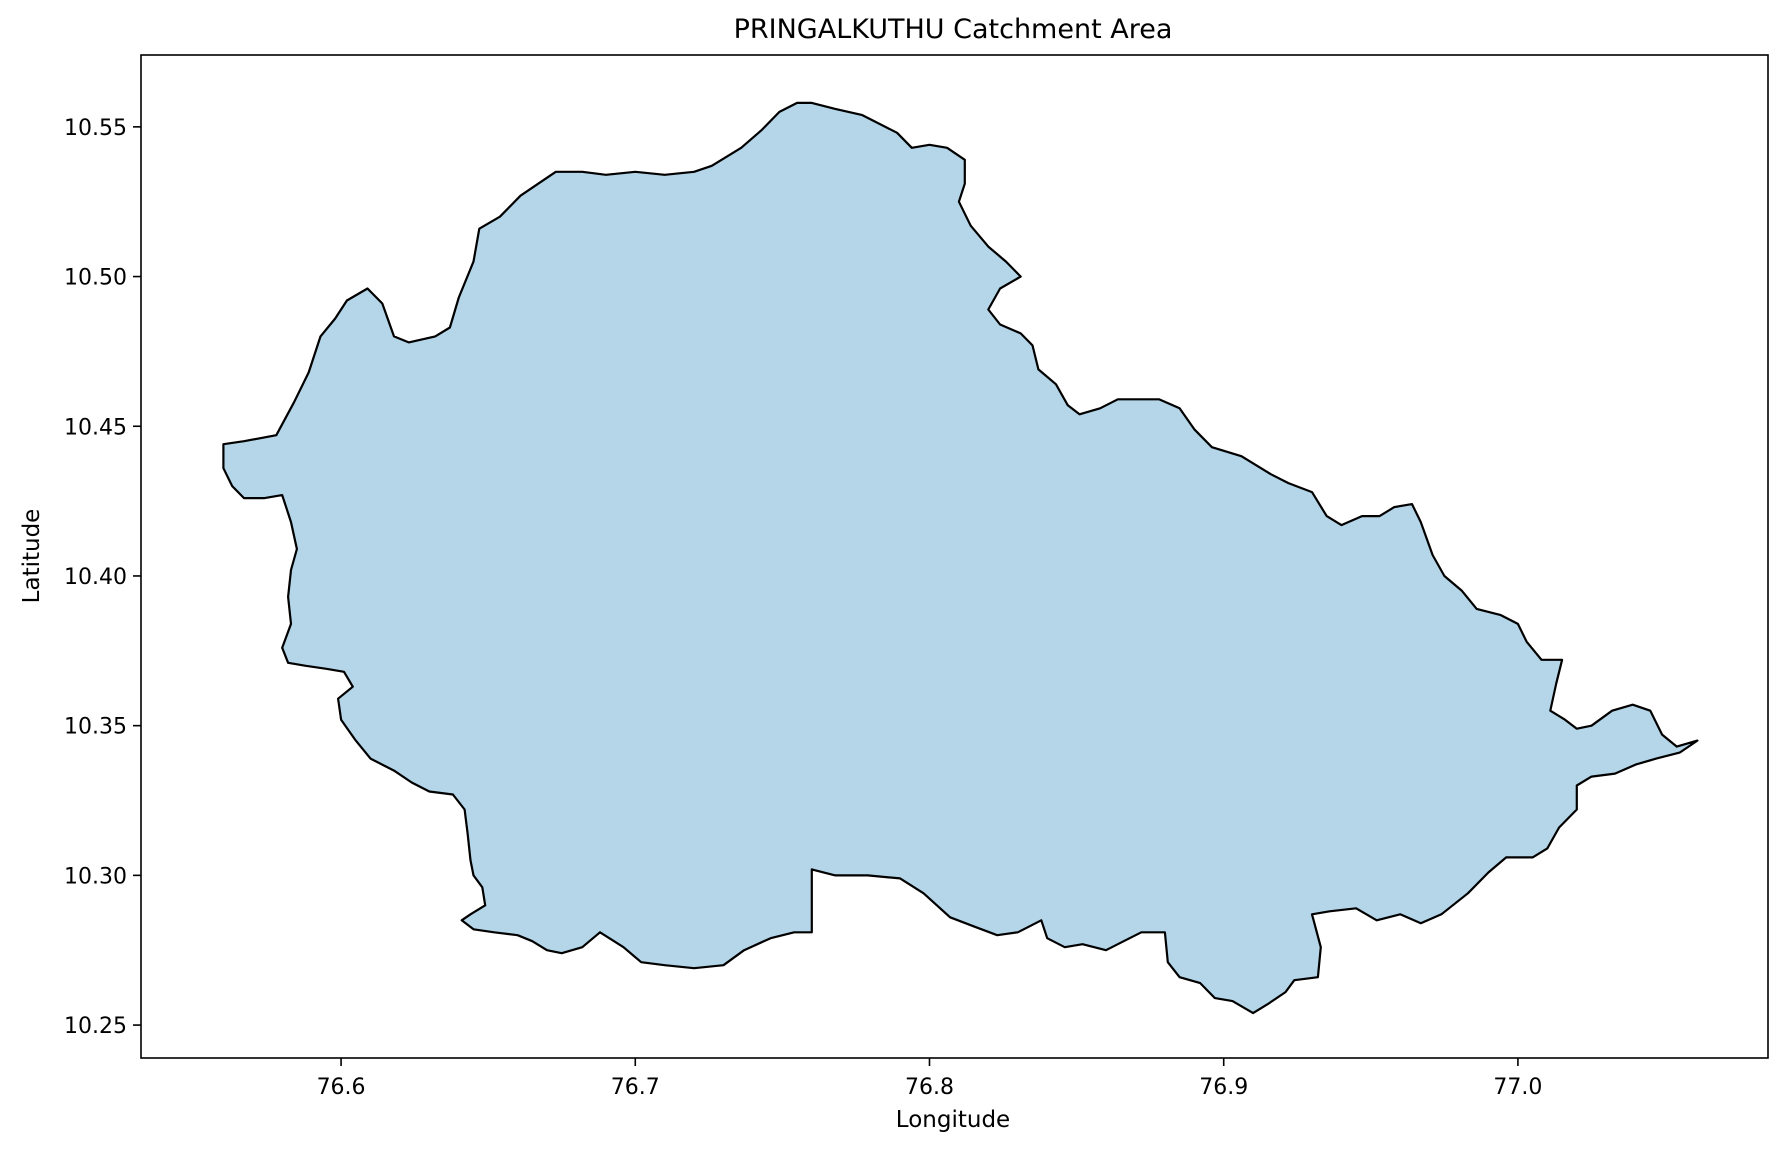  Describe the element at coordinates (929, 1087) in the screenshot. I see `x-tick-label: 76.8` at that location.